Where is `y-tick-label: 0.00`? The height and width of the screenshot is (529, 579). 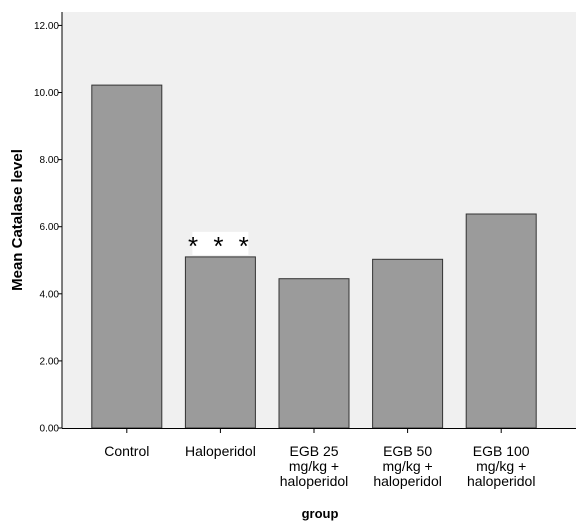 y-tick-label: 0.00 is located at coordinates (50, 429).